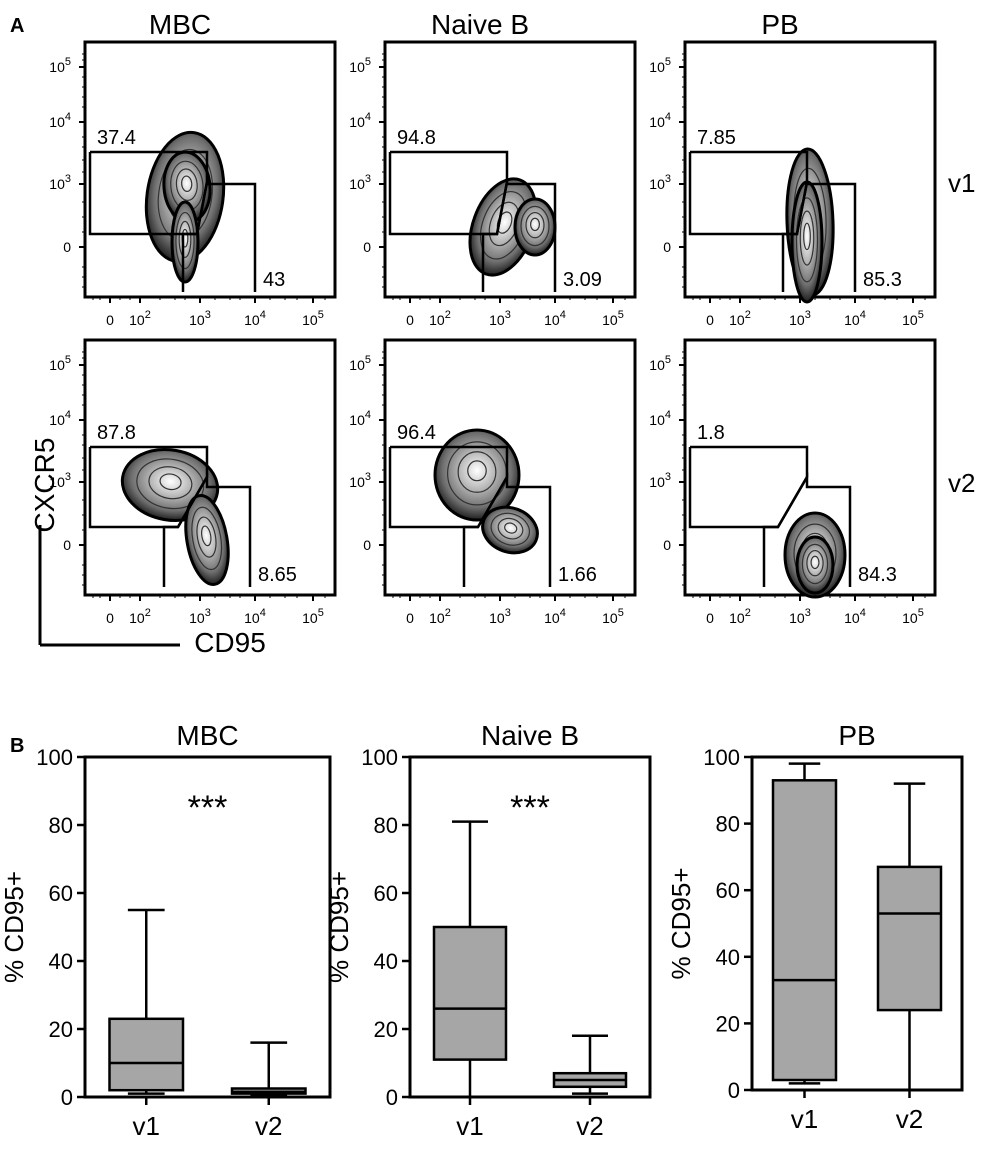 The image size is (992, 1149). What do you see at coordinates (207, 735) in the screenshot?
I see `boxplot-title: MBC` at bounding box center [207, 735].